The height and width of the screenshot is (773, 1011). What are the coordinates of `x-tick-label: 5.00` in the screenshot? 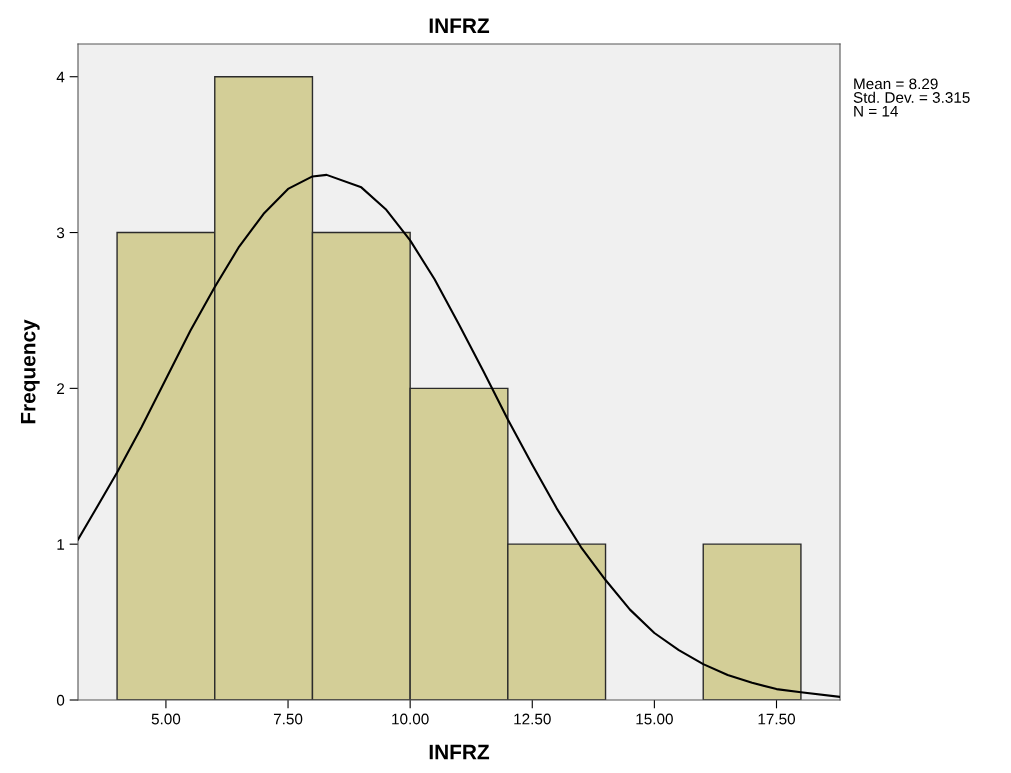 It's located at (166, 719).